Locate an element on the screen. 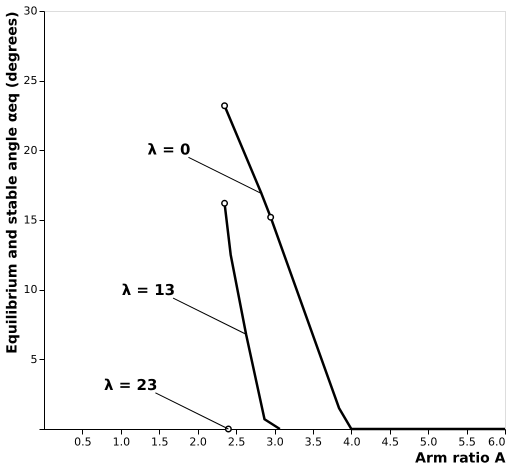 Image resolution: width=518 pixels, height=476 pixels. x-tick-label: 3.5 is located at coordinates (313, 442).